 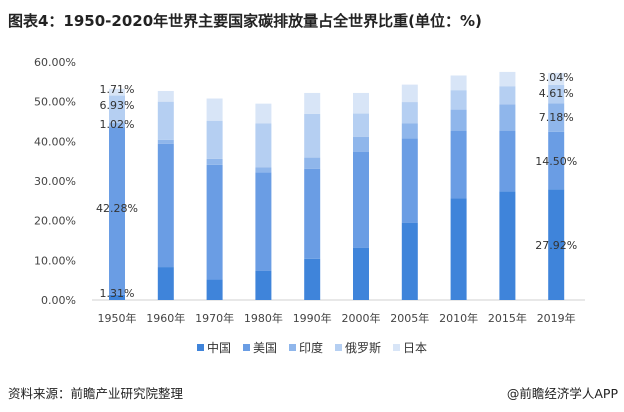 What do you see at coordinates (214, 161) in the screenshot?
I see `bar-segment-1970年-印度` at bounding box center [214, 161].